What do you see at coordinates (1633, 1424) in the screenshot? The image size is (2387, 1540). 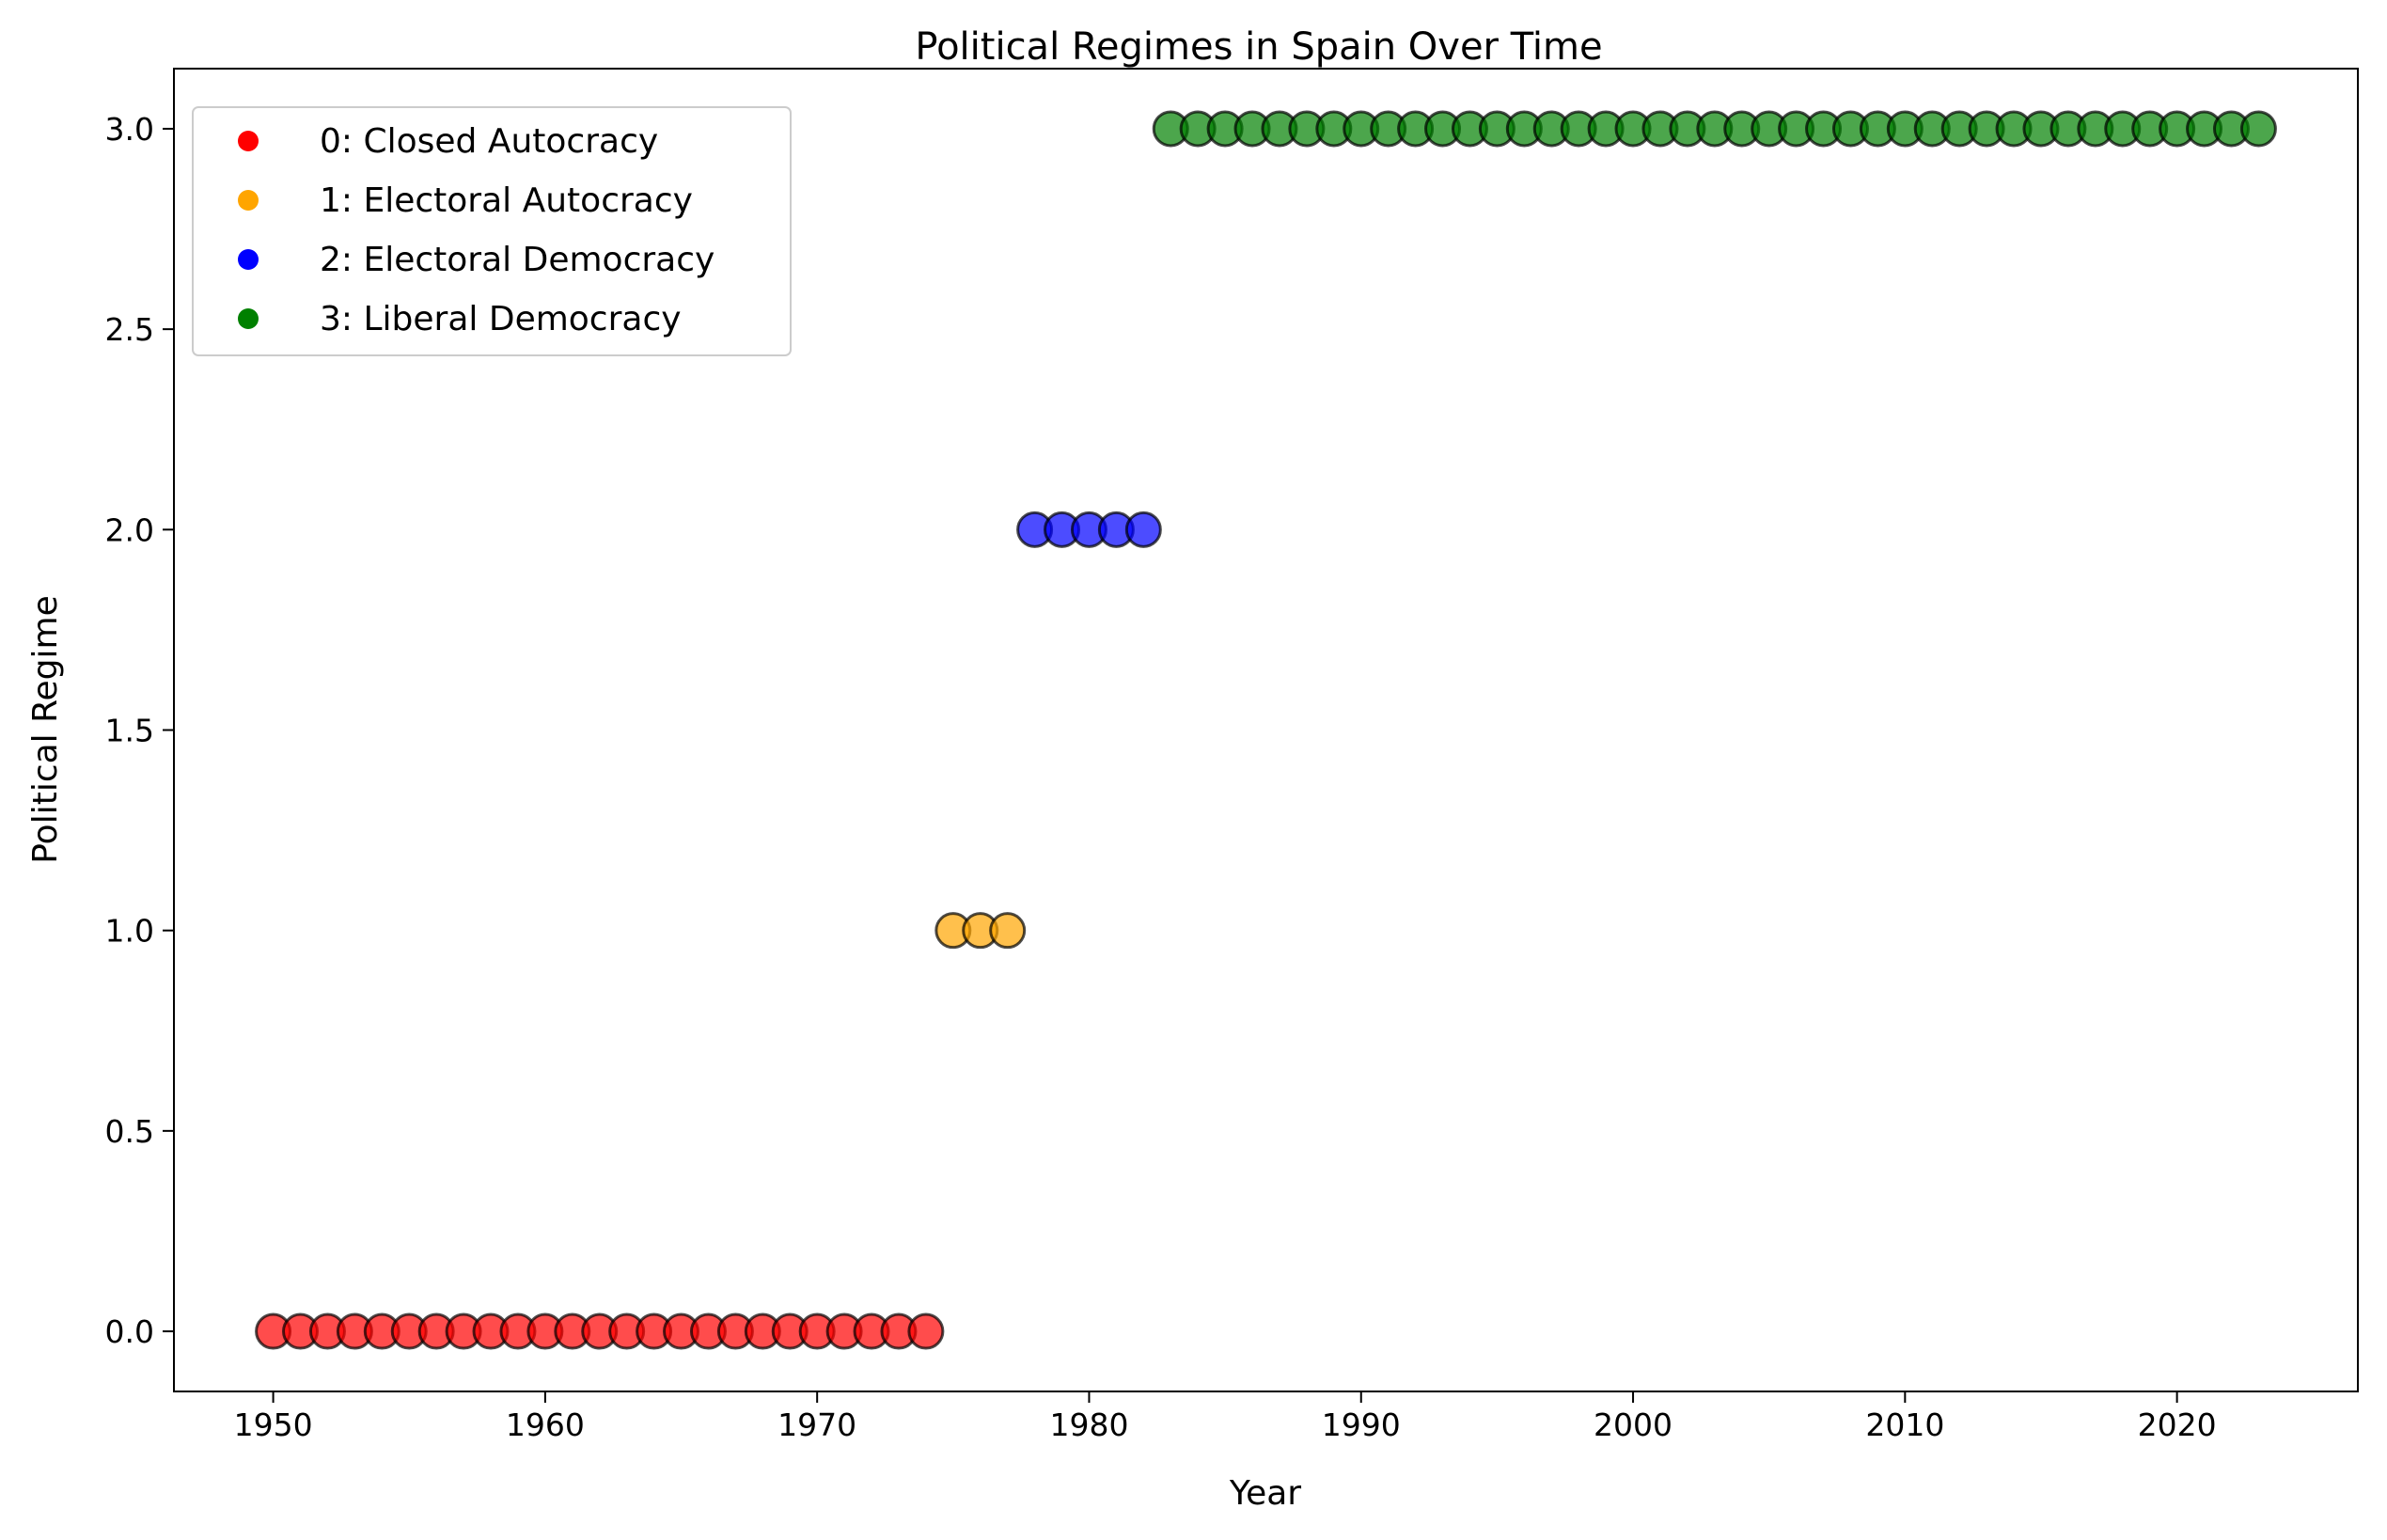 I see `x-tick-label: 2000` at bounding box center [1633, 1424].